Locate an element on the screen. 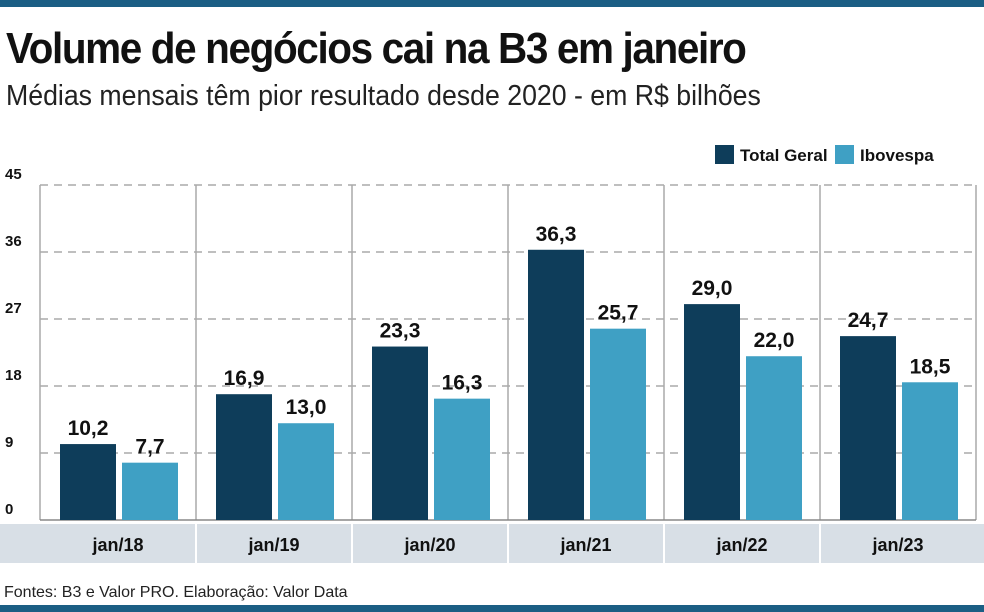 The height and width of the screenshot is (612, 984). y-tick-label: 36 is located at coordinates (13, 241).